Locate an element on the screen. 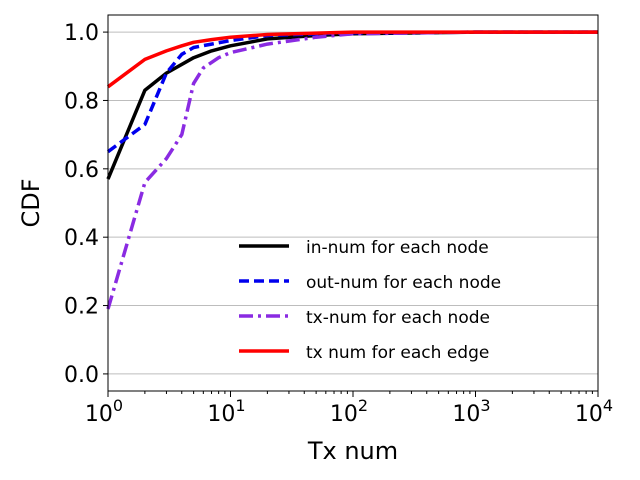 Image resolution: width=640 pixels, height=480 pixels. x-tick-label: 10⁰ is located at coordinates (104, 411).